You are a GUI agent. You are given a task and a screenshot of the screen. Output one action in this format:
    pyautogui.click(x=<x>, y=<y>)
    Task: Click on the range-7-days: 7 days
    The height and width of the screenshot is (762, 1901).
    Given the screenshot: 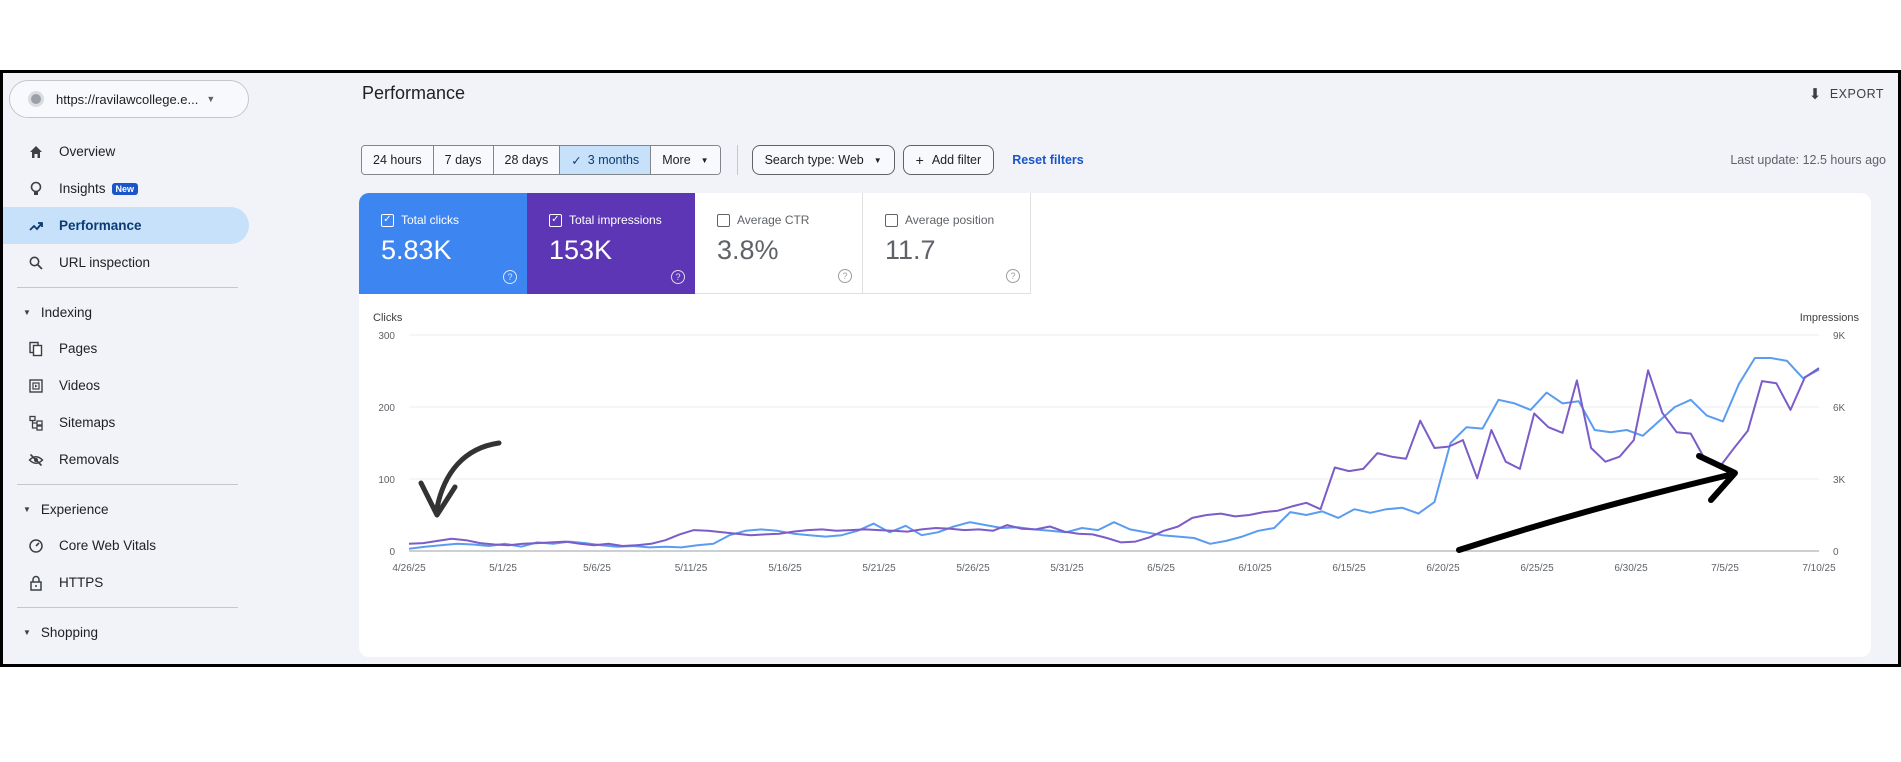 What is the action you would take?
    pyautogui.click(x=463, y=160)
    